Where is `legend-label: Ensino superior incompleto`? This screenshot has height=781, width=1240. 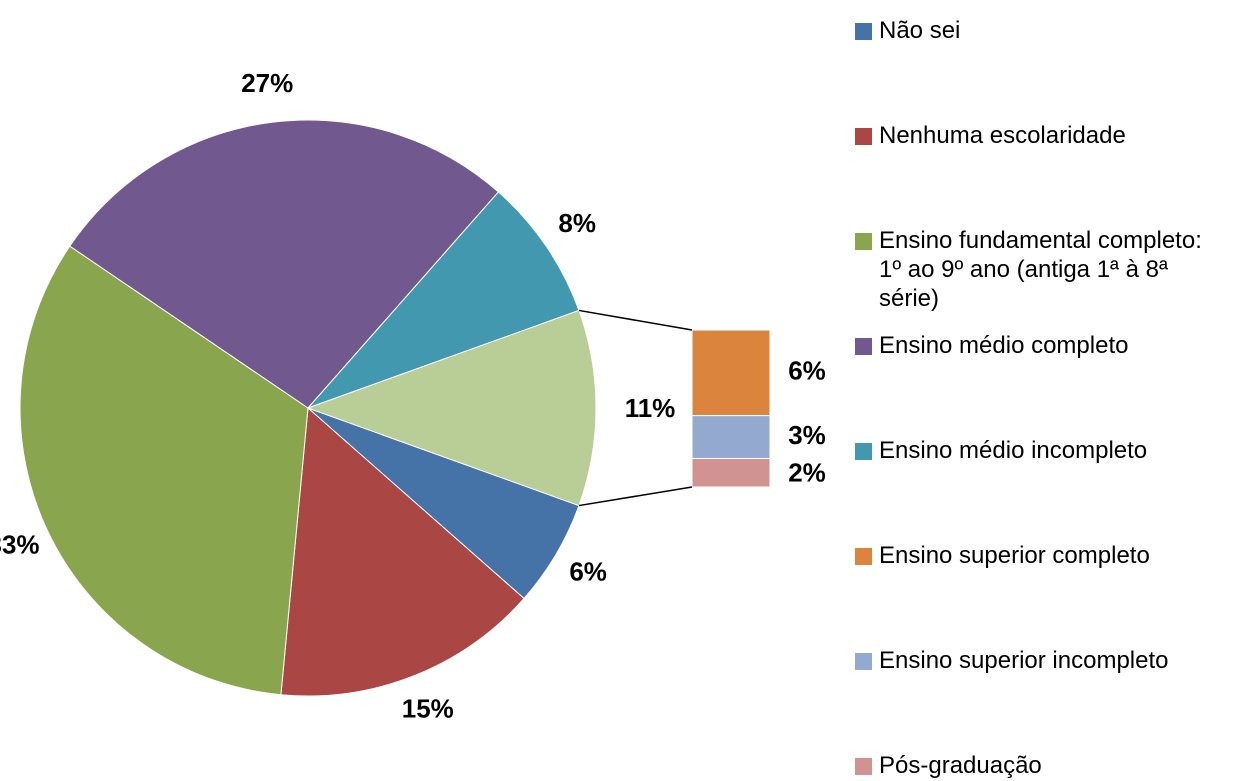
legend-label: Ensino superior incompleto is located at coordinates (1024, 660).